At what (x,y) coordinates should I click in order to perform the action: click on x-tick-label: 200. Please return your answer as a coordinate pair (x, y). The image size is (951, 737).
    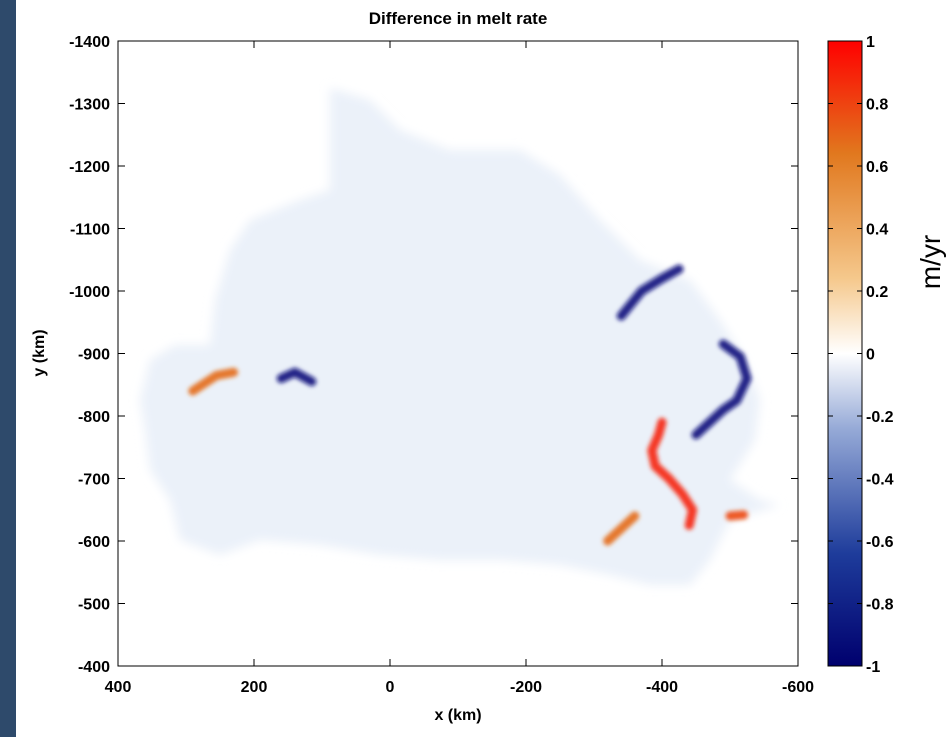
    Looking at the image, I should click on (254, 687).